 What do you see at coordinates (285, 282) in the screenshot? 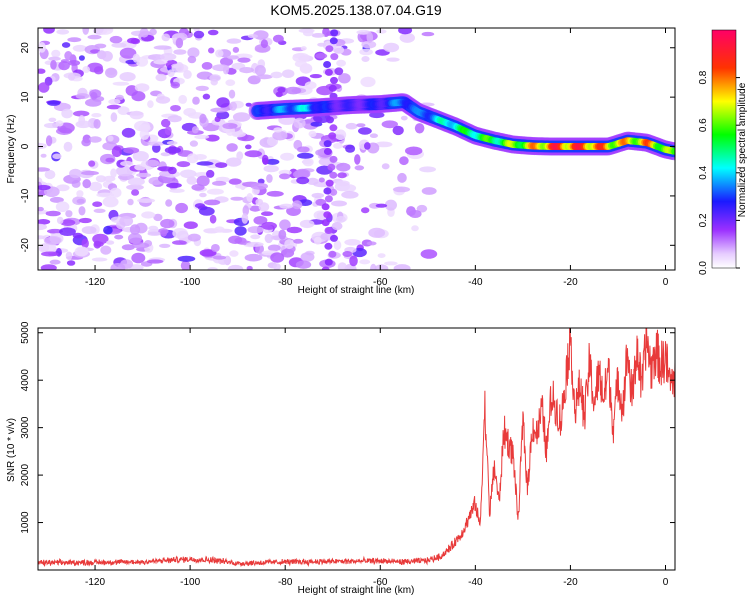
I see `x-tick-label: -80` at bounding box center [285, 282].